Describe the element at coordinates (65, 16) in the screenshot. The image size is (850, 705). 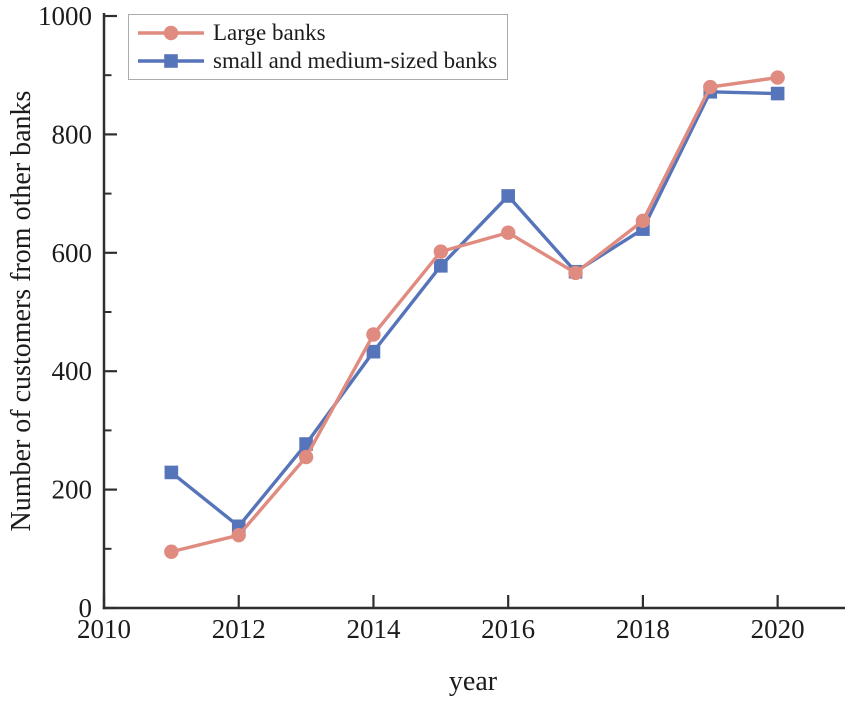
I see `y-tick-label: 1000` at that location.